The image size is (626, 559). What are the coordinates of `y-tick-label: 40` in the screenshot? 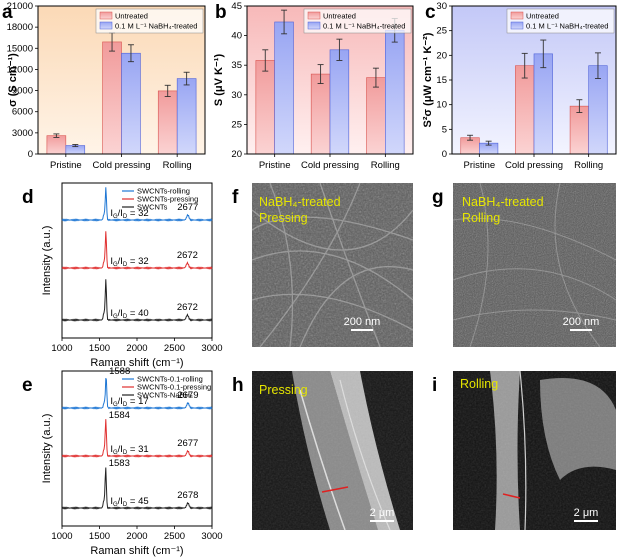 It's located at (236, 36).